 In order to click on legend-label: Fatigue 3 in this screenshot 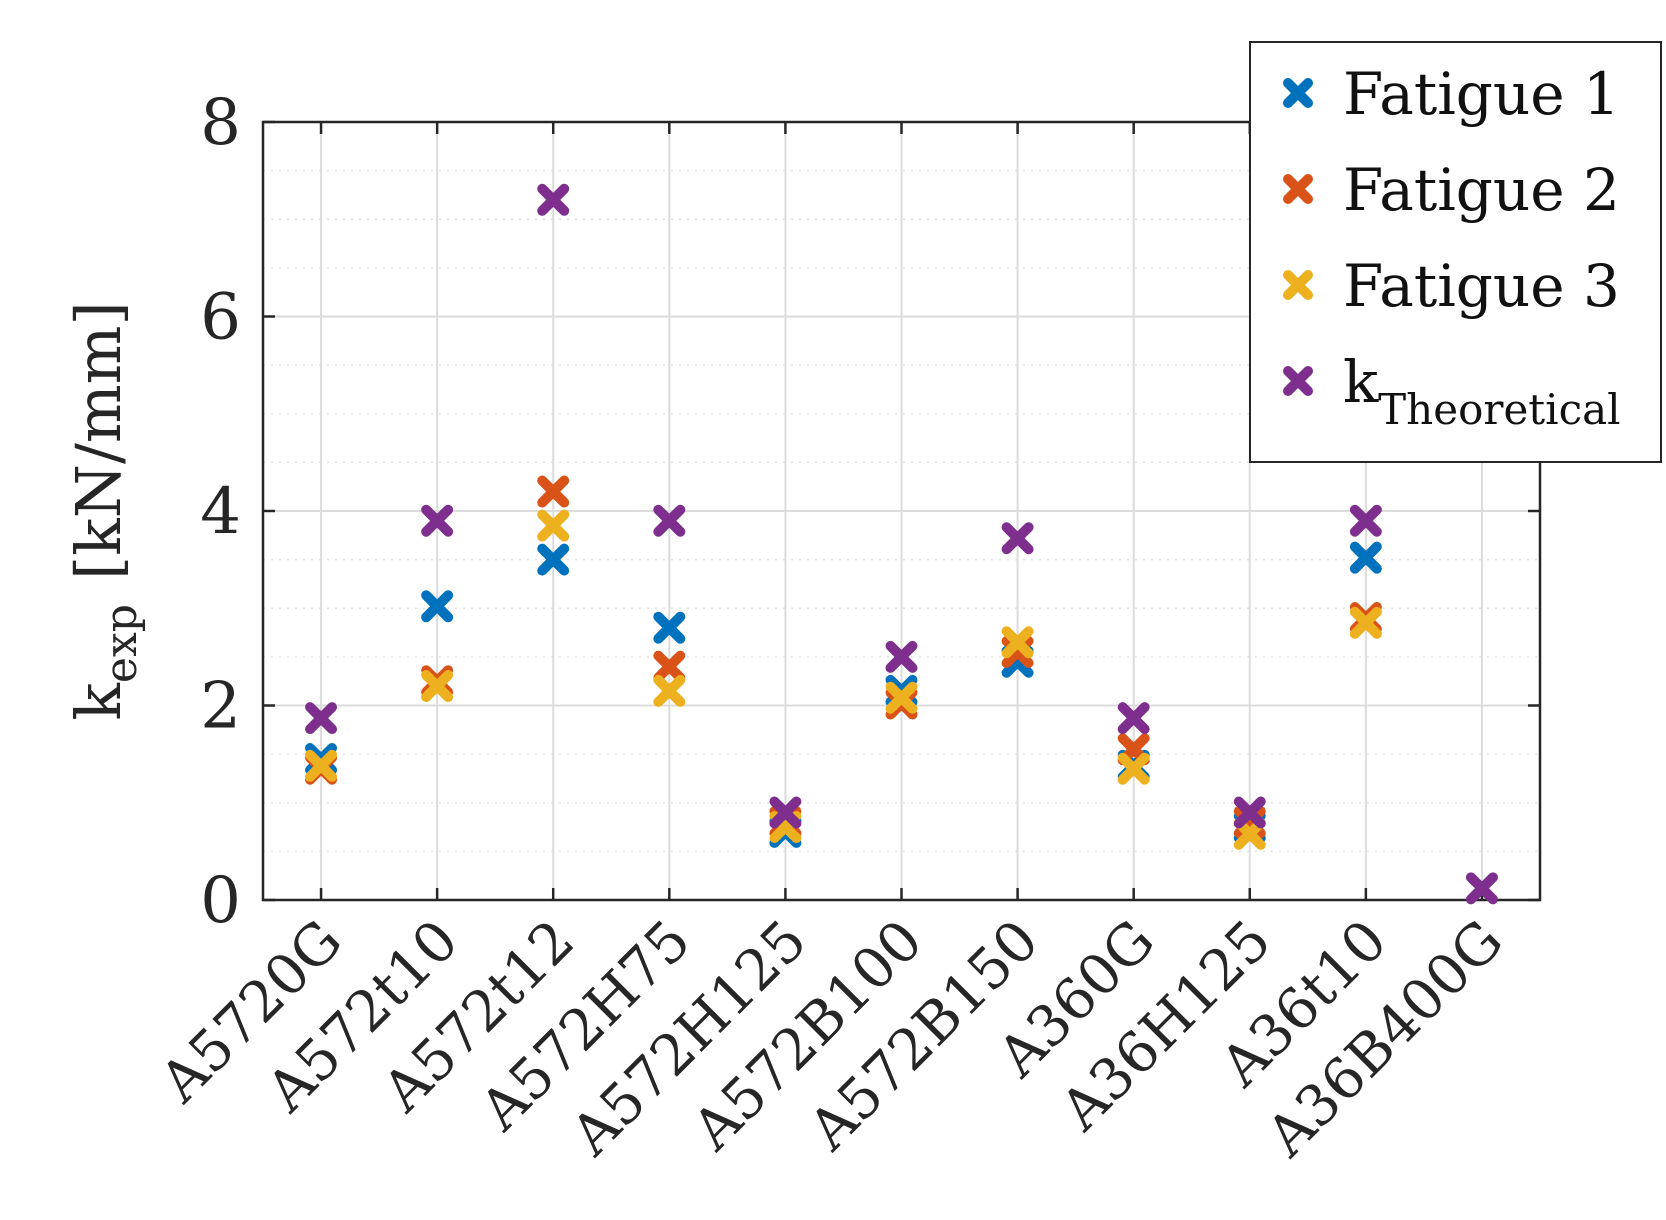, I will do `click(1481, 286)`.